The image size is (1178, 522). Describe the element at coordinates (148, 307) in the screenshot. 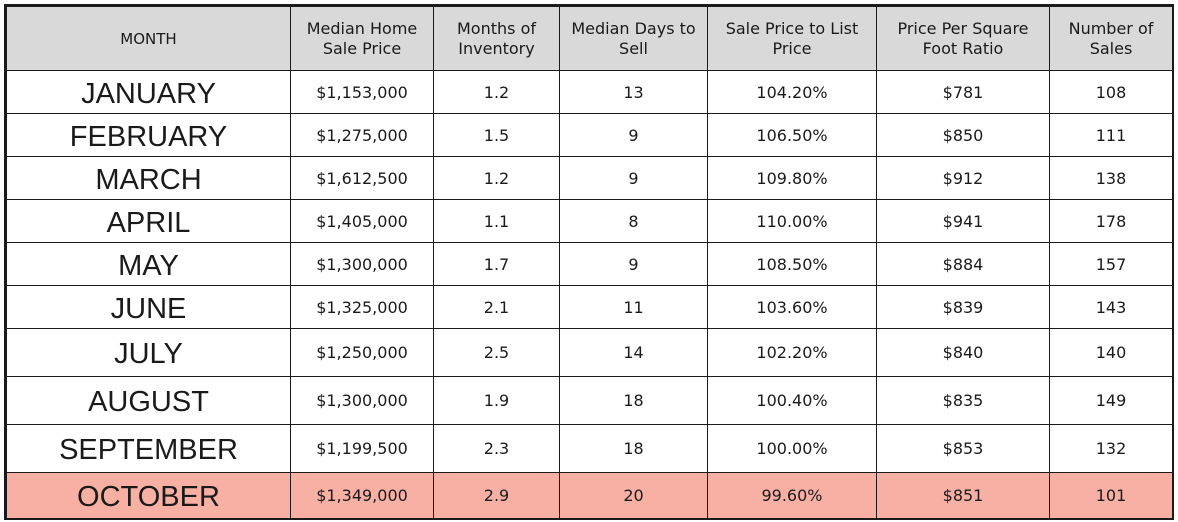

I see `month-cell: JUNE` at that location.